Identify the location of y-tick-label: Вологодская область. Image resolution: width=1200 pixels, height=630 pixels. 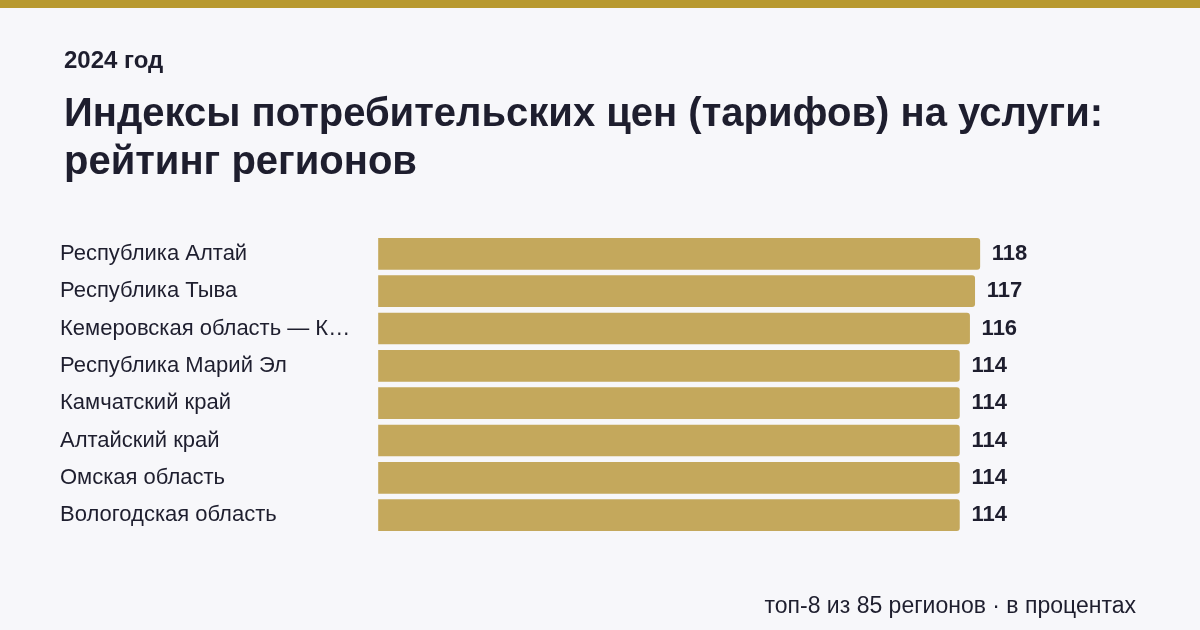
(168, 514).